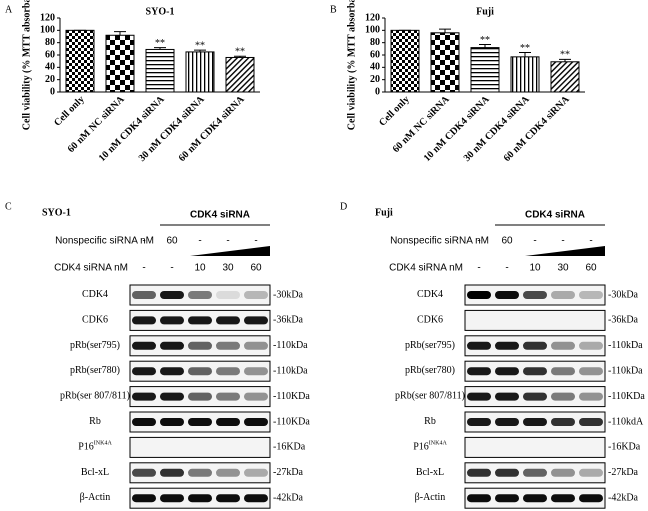 This screenshot has width=648, height=511. Describe the element at coordinates (394, 111) in the screenshot. I see `x-tick-label: Cell only` at that location.